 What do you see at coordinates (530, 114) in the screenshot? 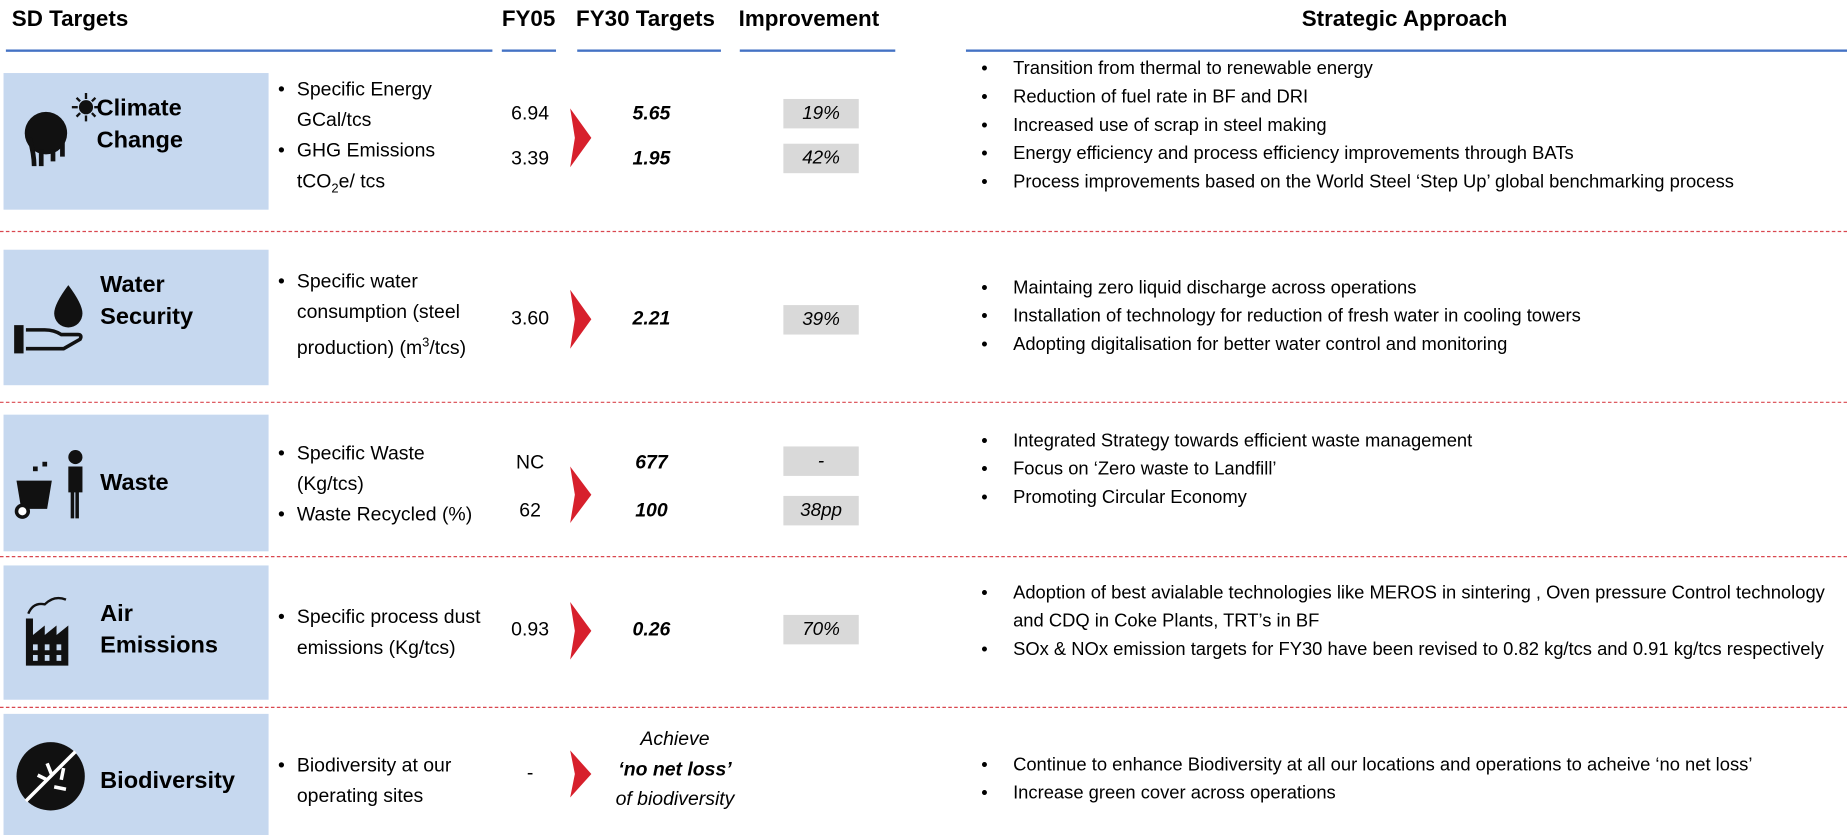
I see `fy05-value: 6.94` at bounding box center [530, 114].